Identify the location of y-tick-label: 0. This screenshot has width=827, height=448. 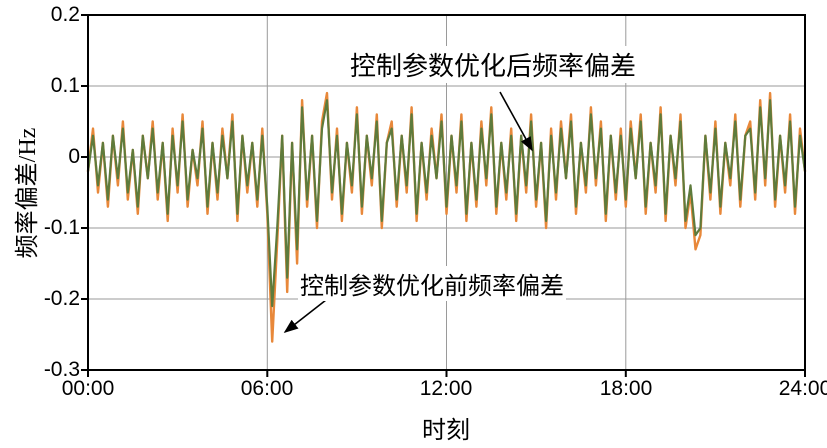
(74, 156).